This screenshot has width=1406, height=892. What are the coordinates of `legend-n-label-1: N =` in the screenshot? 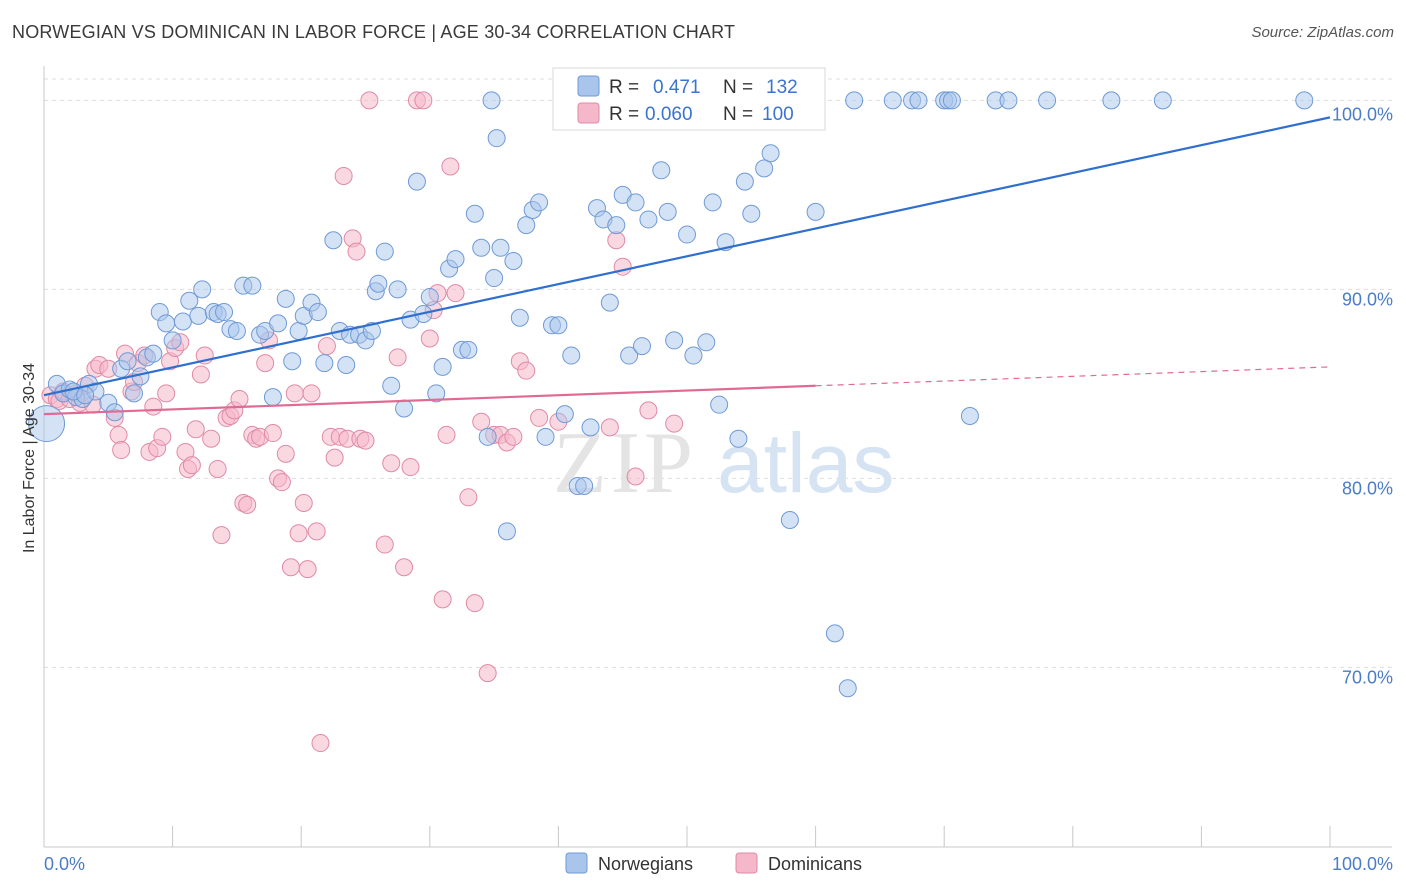 It's located at (738, 87).